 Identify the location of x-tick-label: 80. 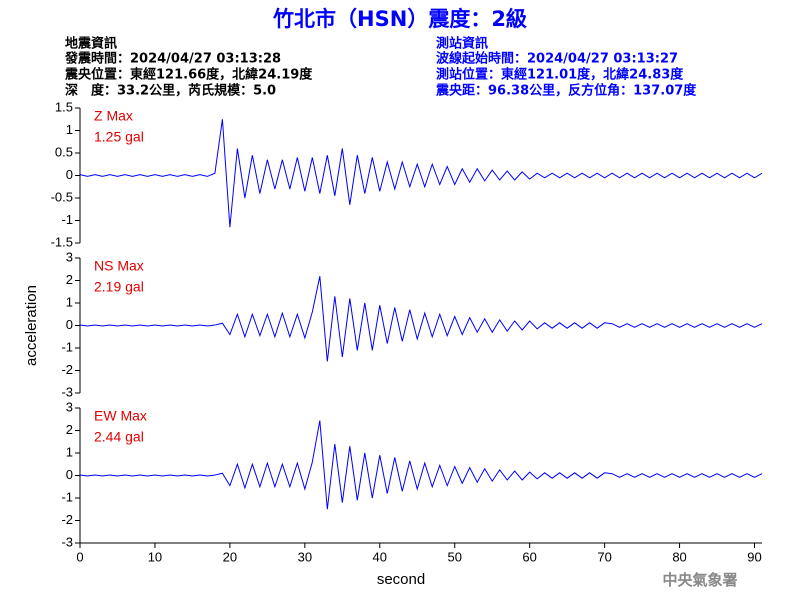
(679, 556).